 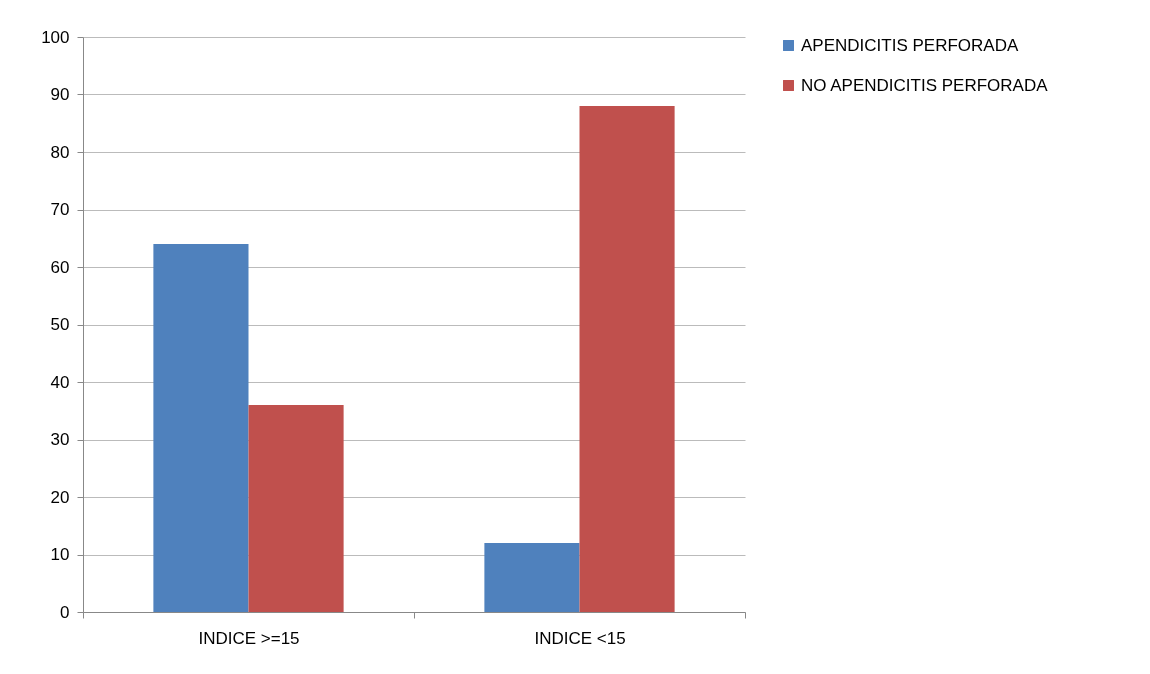 I want to click on y-tick-label: 80, so click(x=60, y=152).